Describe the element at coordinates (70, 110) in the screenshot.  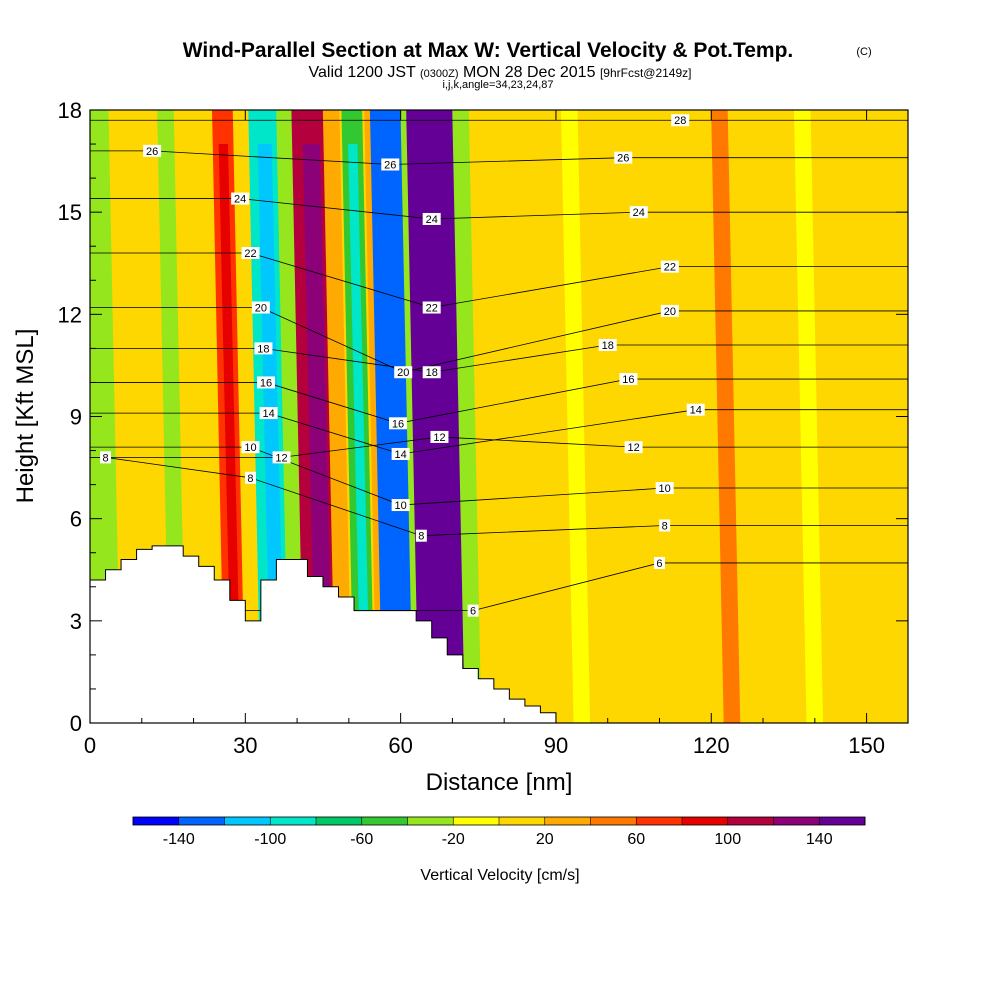
I see `y-tick-label: 18` at that location.